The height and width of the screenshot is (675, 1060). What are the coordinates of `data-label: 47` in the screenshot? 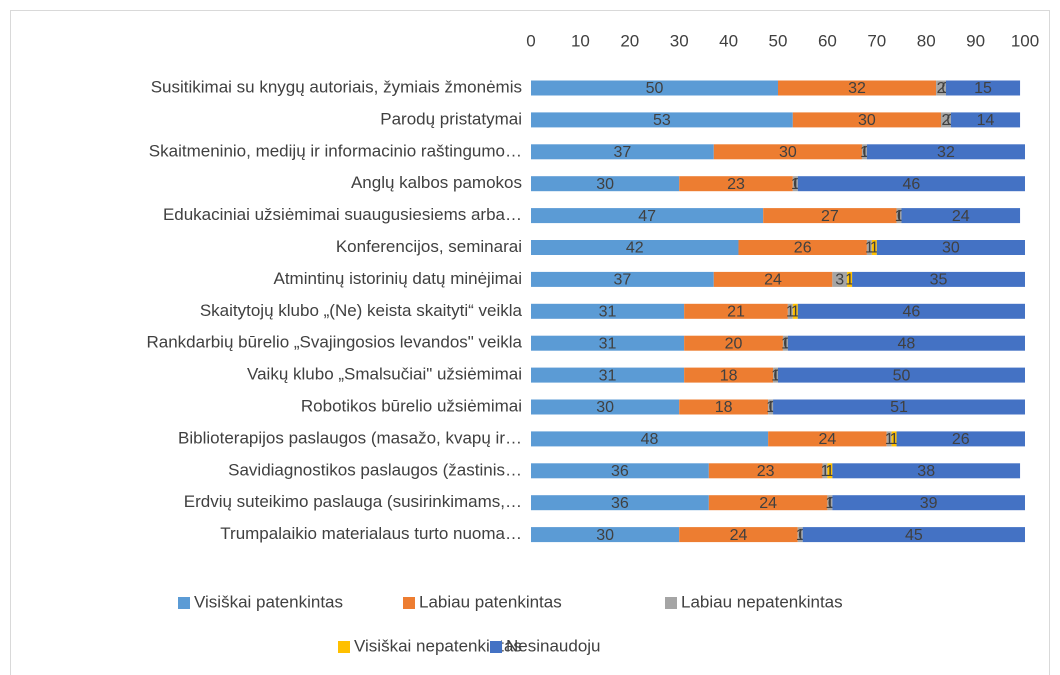 It's located at (647, 216).